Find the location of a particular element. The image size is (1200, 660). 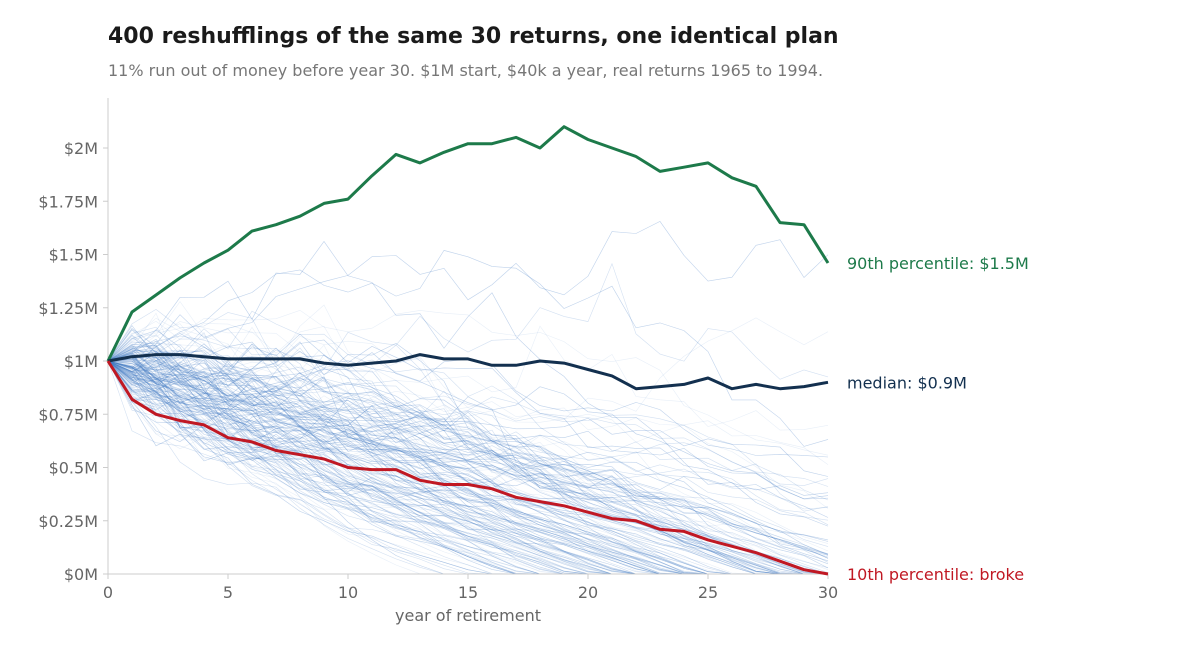

series-line-median is located at coordinates (468, 372).